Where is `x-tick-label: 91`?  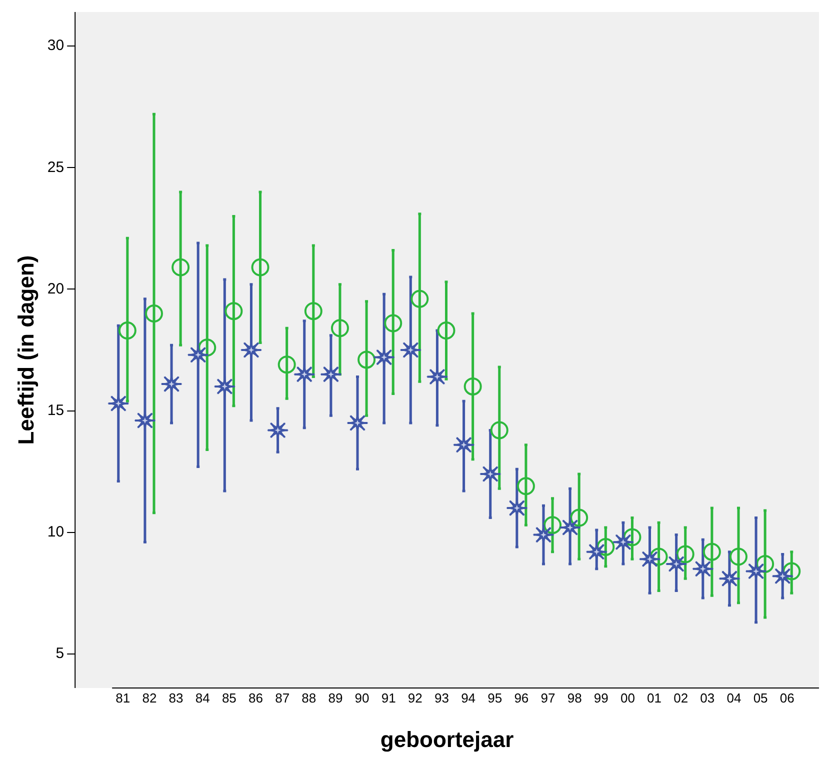
x-tick-label: 91 is located at coordinates (388, 698).